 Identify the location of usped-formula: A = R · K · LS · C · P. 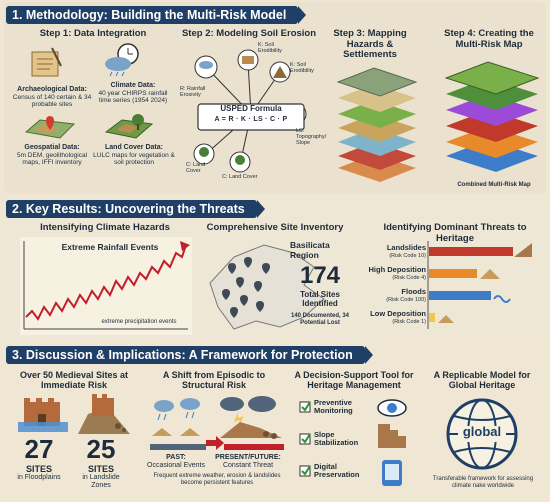
(251, 119).